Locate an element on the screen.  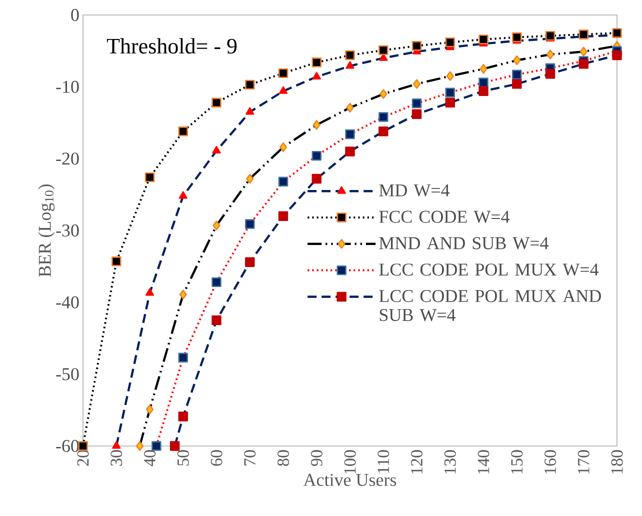
legend-label: LCC CODE POL MUX AND SUB W=4 is located at coordinates (490, 306).